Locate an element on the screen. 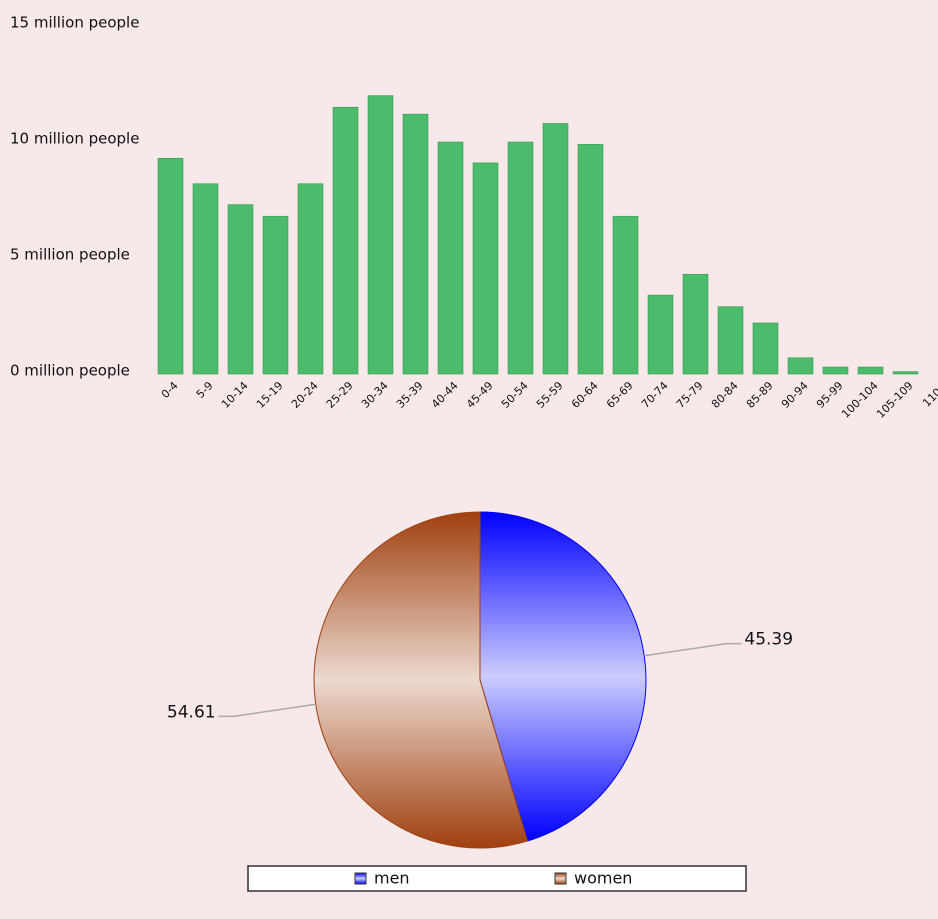 The width and height of the screenshot is (938, 919). x-tick-label: 70-74 is located at coordinates (655, 395).